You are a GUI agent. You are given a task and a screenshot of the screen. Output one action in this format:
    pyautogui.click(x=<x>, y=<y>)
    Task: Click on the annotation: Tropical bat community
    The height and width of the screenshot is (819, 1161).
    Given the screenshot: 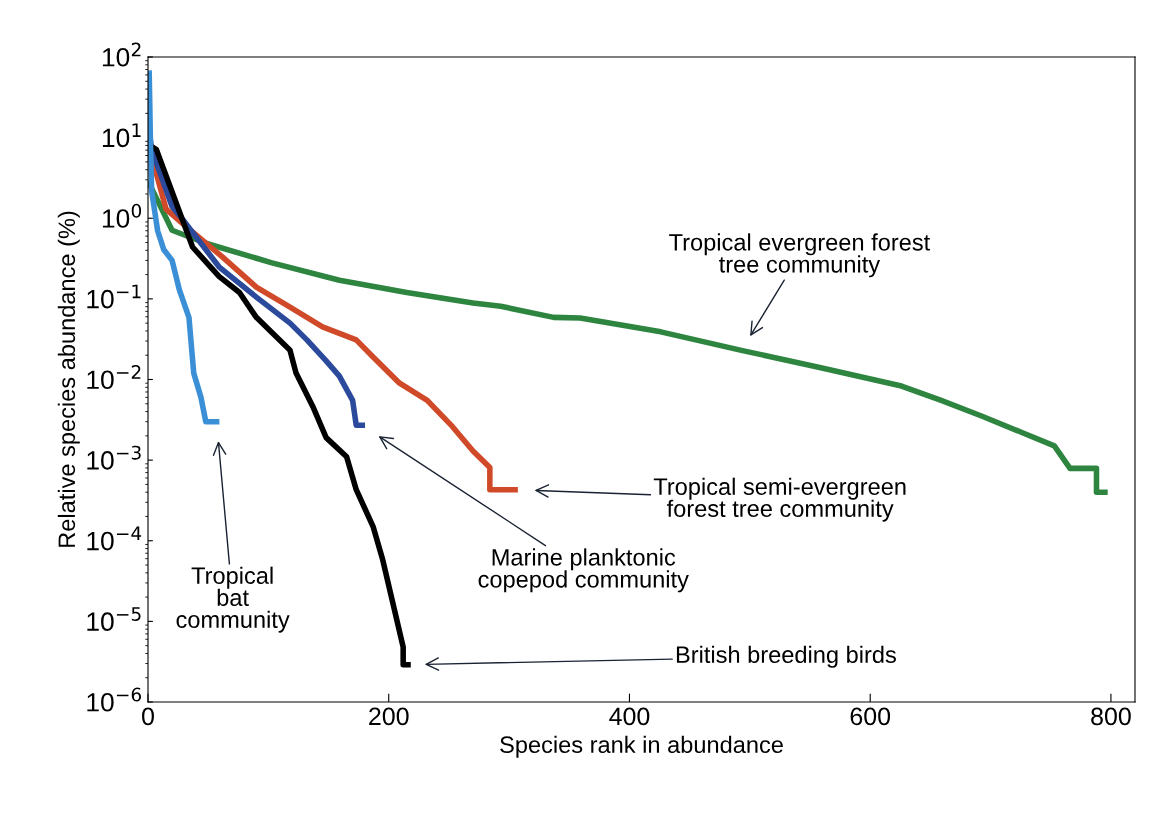 What is the action you would take?
    pyautogui.click(x=233, y=599)
    